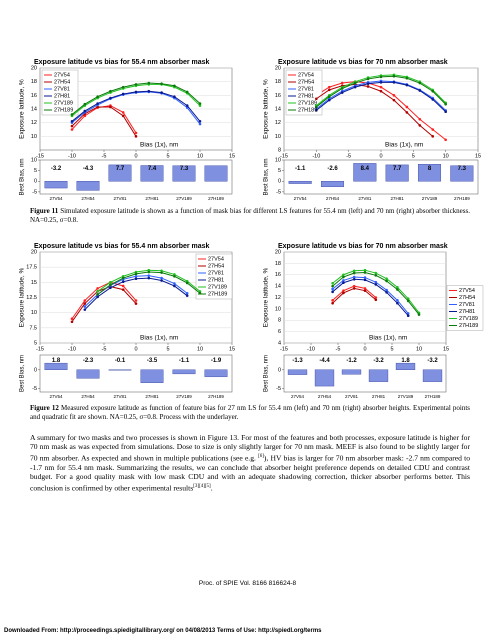 The width and height of the screenshot is (495, 640). Describe the element at coordinates (72, 349) in the screenshot. I see `x-tick-label: -10` at that location.